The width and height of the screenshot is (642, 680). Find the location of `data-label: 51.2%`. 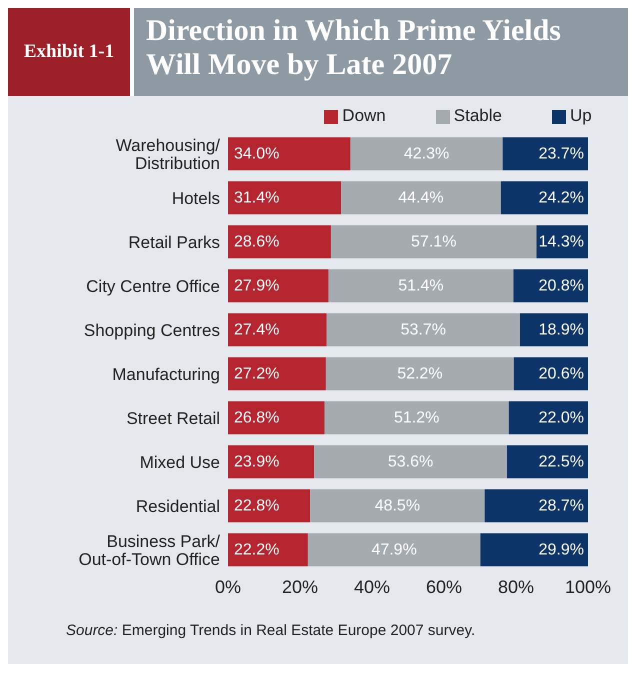

data-label: 51.2% is located at coordinates (417, 417).